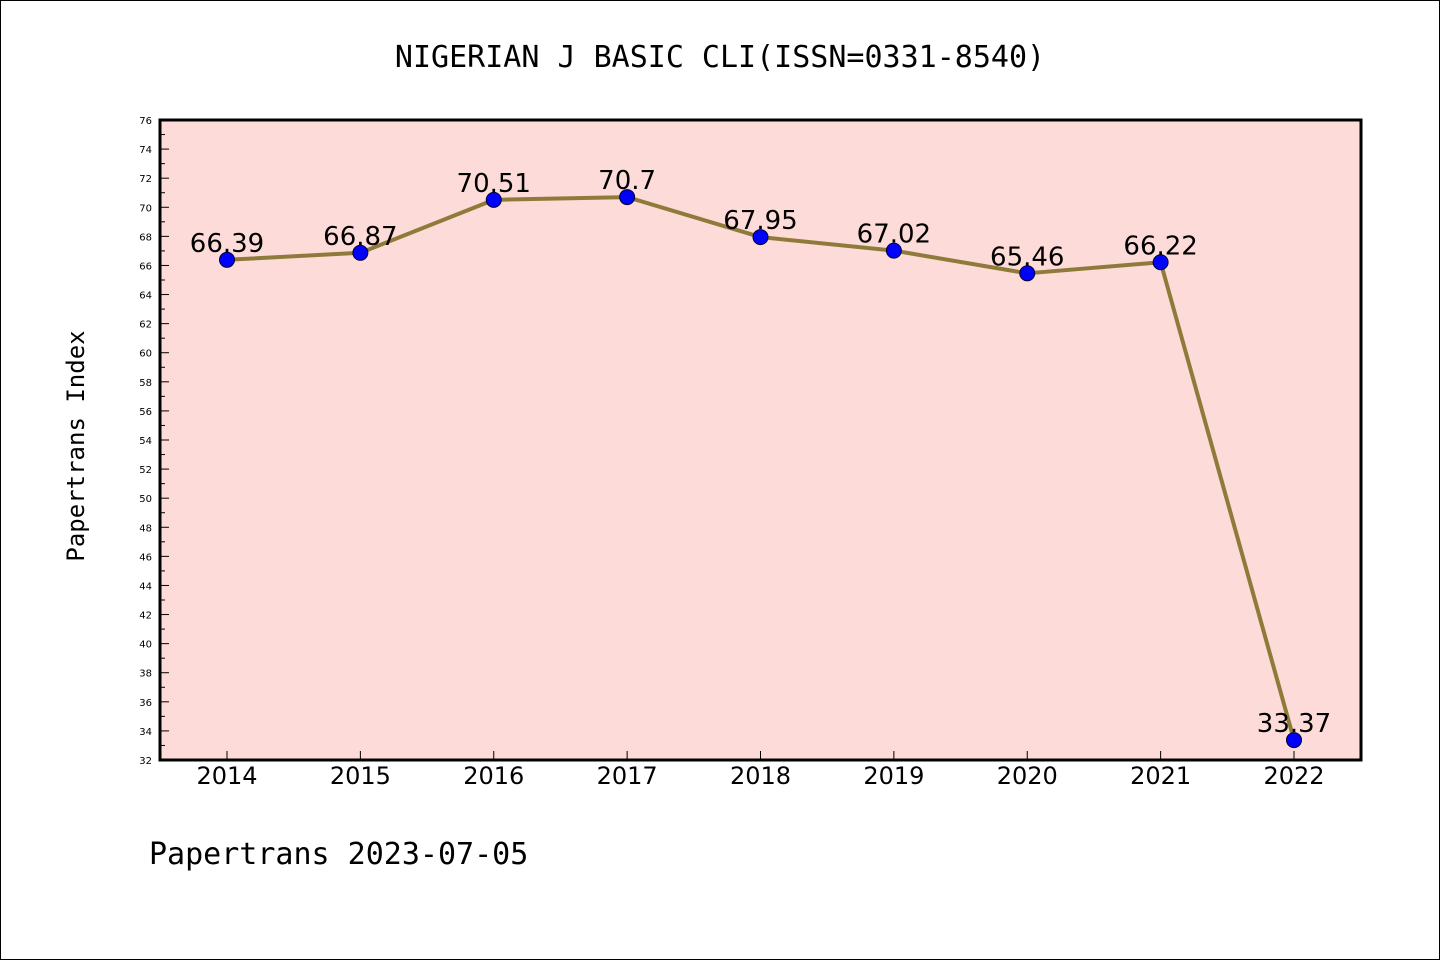 Image resolution: width=1440 pixels, height=960 pixels. I want to click on y-tick-label: 66, so click(145, 266).